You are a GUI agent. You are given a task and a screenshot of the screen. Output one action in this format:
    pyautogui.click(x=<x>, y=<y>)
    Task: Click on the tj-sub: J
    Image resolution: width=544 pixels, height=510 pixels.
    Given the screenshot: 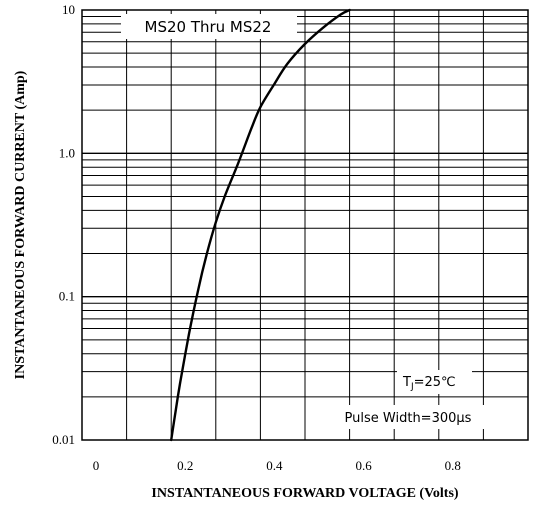 What is the action you would take?
    pyautogui.click(x=412, y=387)
    